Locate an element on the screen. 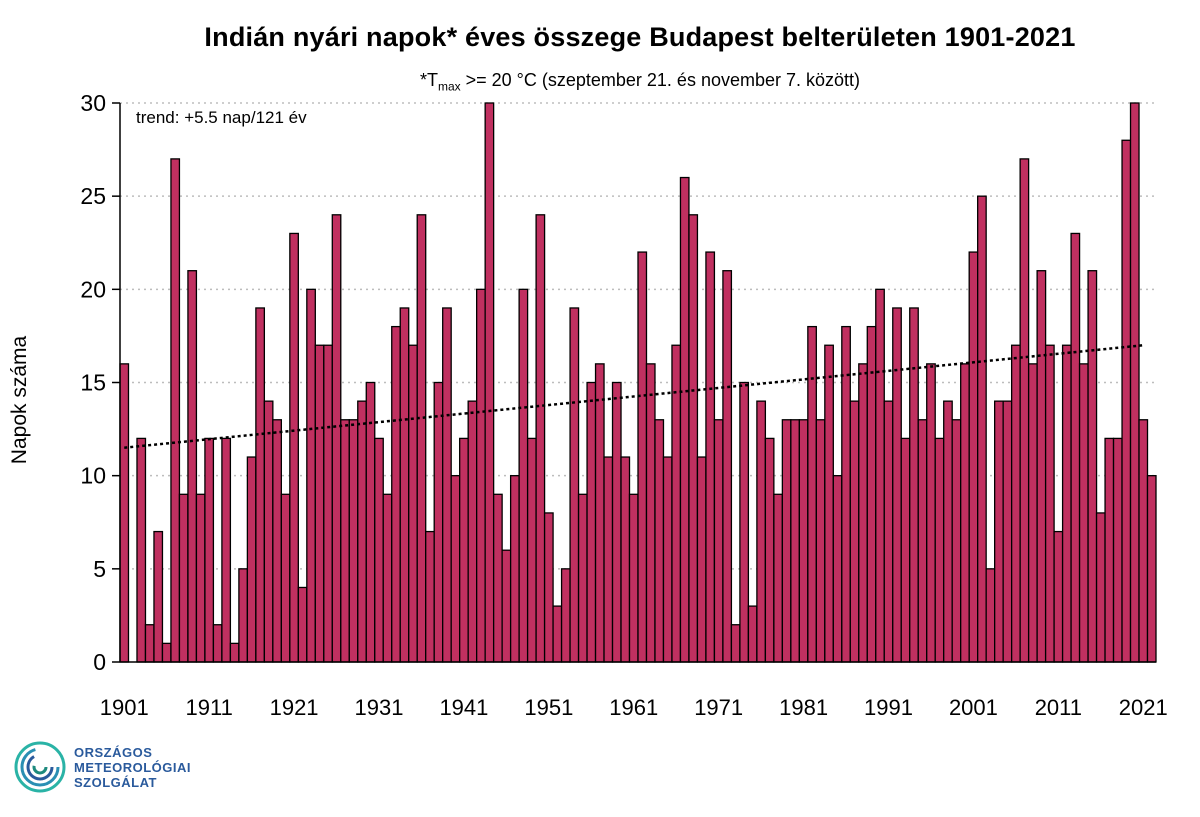  trend-line is located at coordinates (634, 396).